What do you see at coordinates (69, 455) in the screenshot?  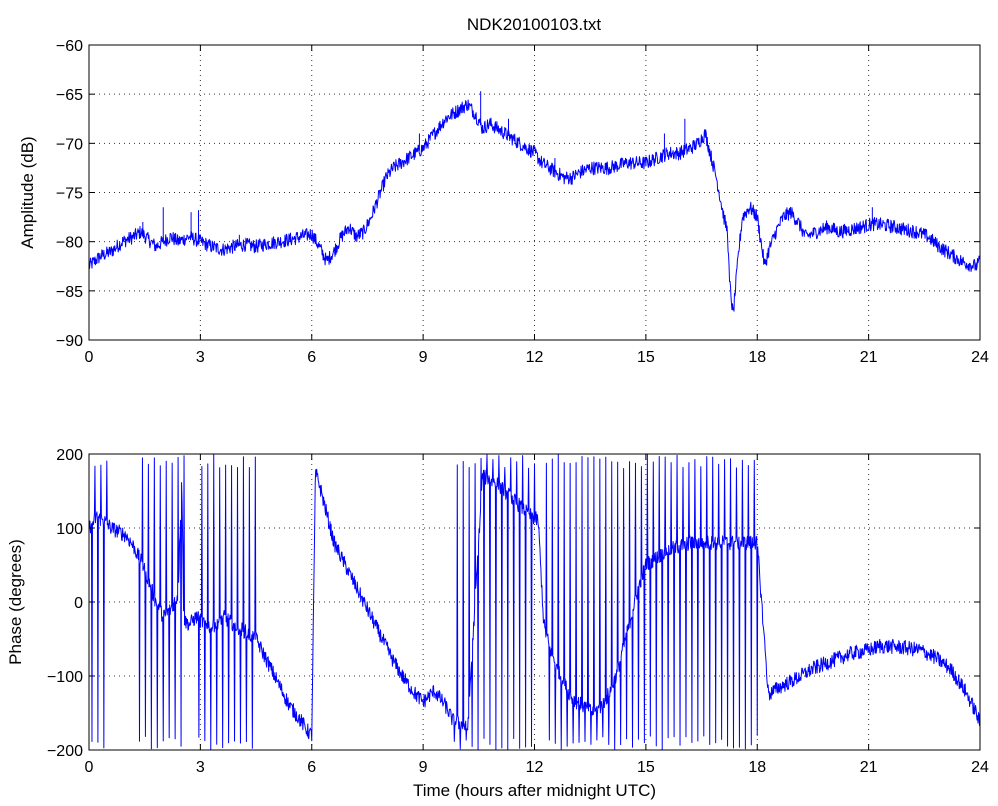 I see `phase-y-tick-label: 200` at bounding box center [69, 455].